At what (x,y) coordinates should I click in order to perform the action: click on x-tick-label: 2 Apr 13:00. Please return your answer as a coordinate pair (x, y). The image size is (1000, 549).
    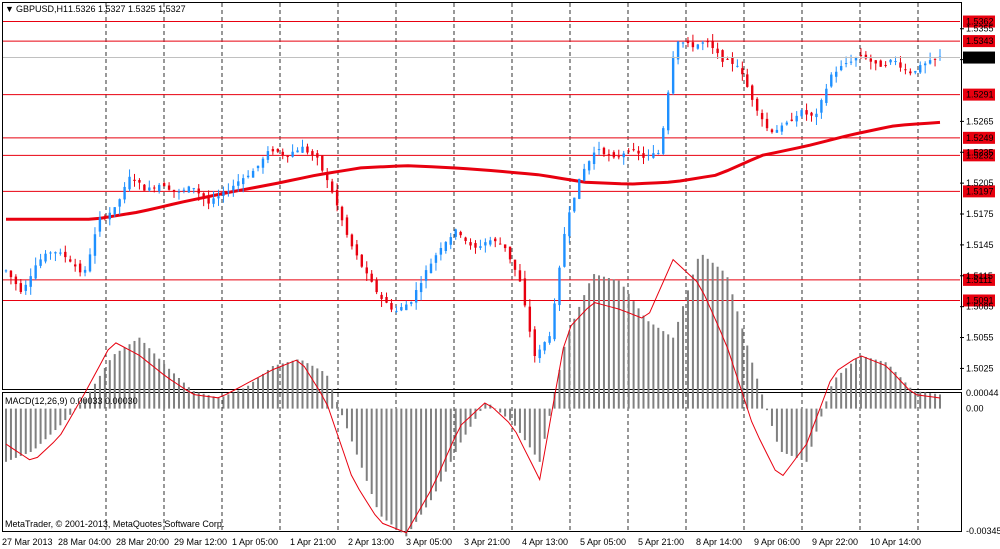
    Looking at the image, I should click on (371, 542).